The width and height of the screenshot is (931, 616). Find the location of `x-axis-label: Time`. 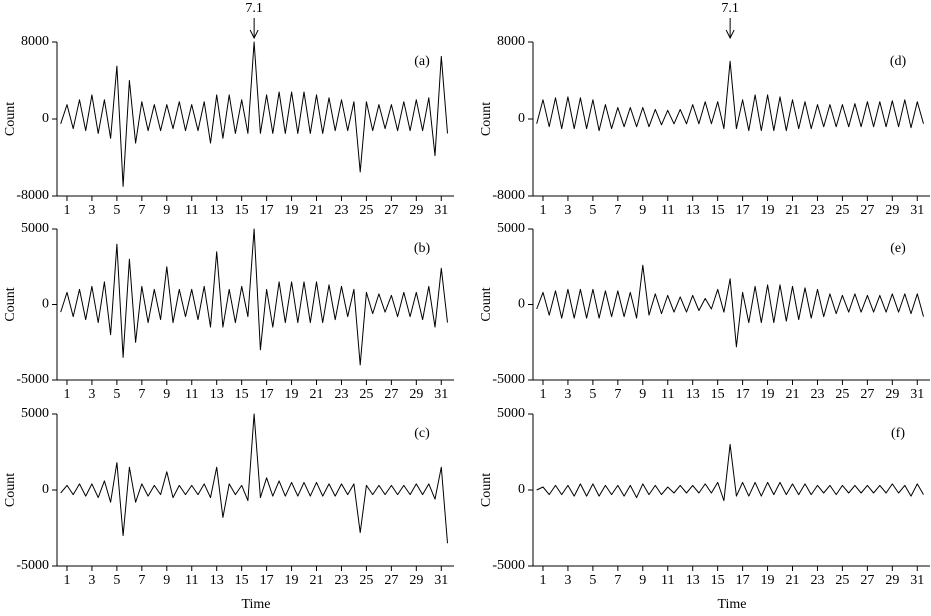

x-axis-label: Time is located at coordinates (731, 604).